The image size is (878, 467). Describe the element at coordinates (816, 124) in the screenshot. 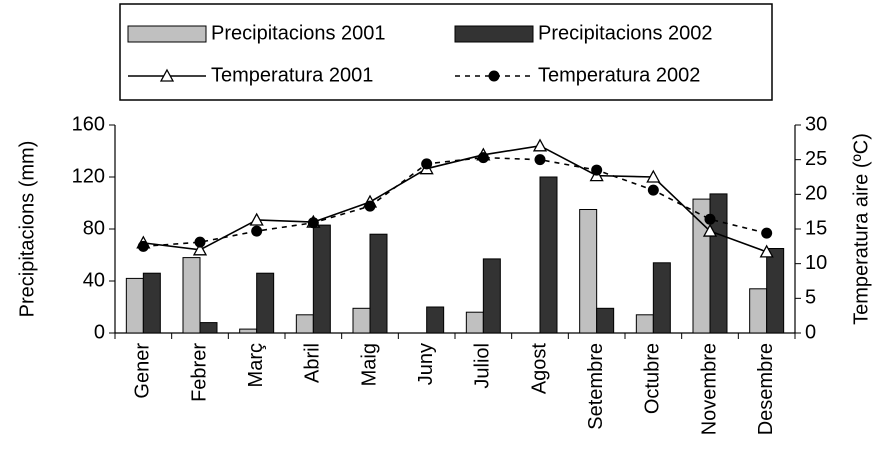

I see `y2-tick-label: 30` at that location.